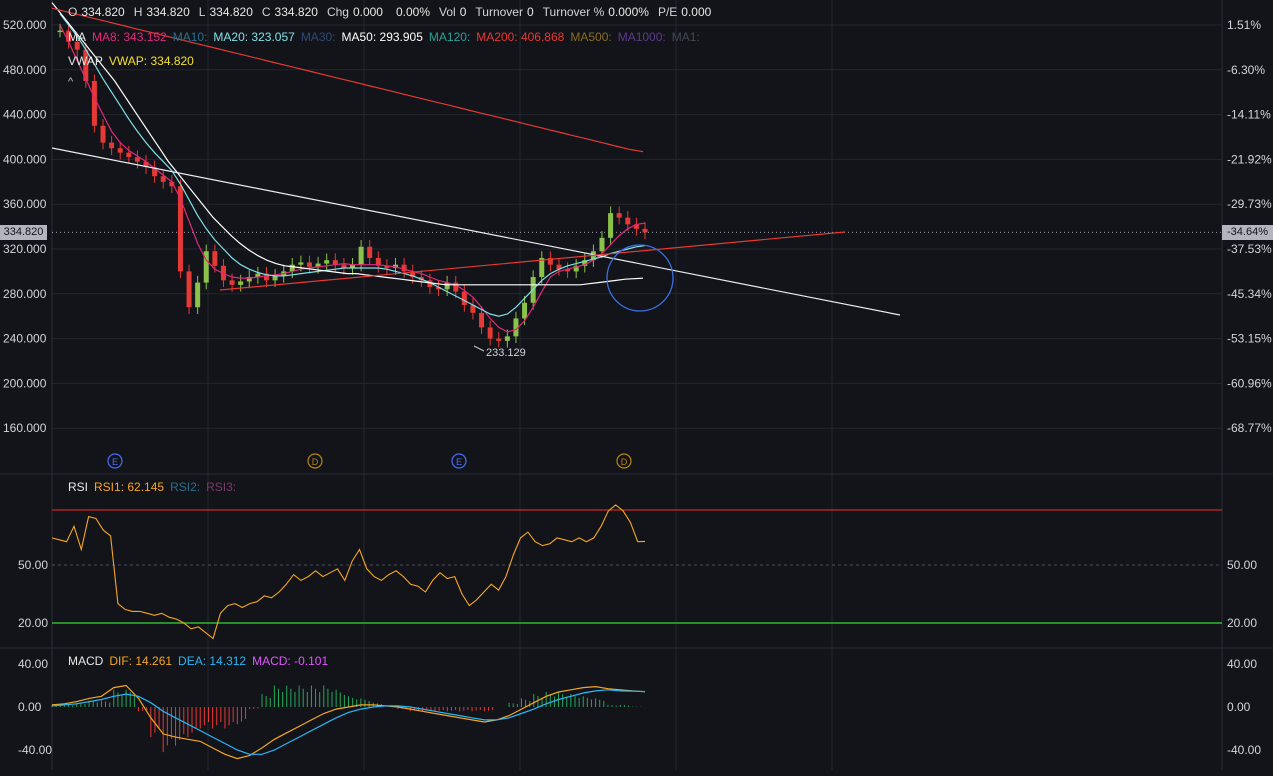 This screenshot has height=776, width=1273. What do you see at coordinates (25, 383) in the screenshot?
I see `price-tick-label: 200.000` at bounding box center [25, 383].